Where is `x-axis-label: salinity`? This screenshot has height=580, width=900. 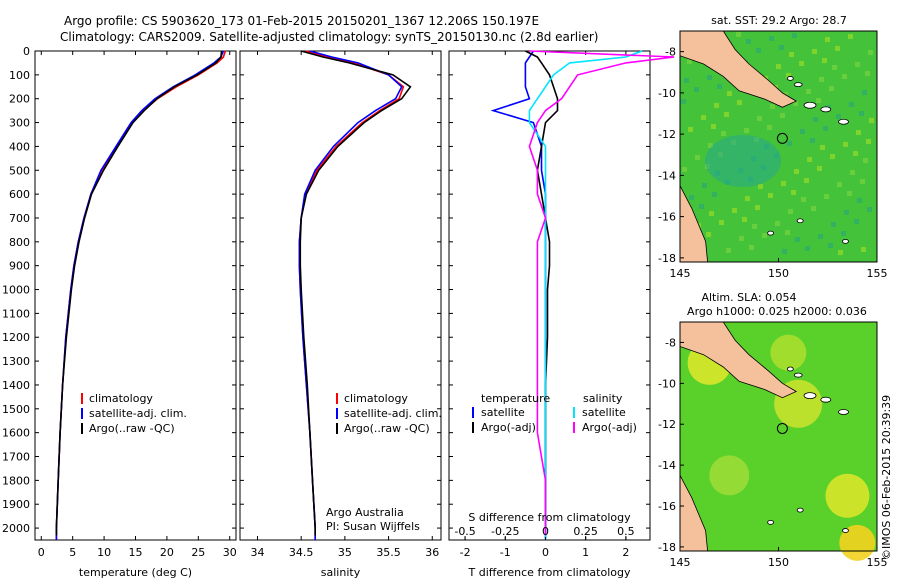
x-axis-label: salinity is located at coordinates (341, 572).